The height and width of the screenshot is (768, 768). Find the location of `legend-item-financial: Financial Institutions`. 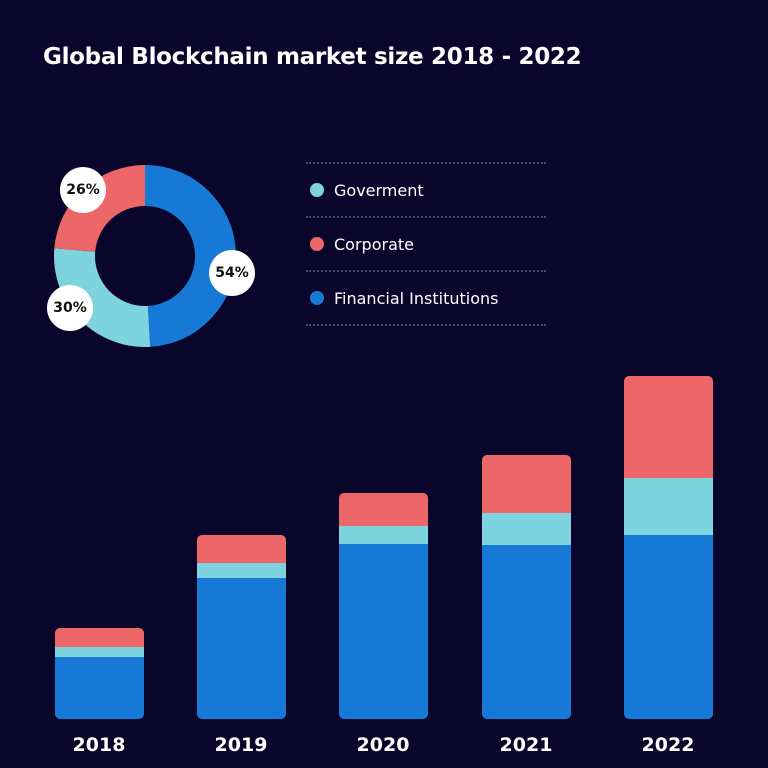

legend-item-financial: Financial Institutions is located at coordinates (426, 298).